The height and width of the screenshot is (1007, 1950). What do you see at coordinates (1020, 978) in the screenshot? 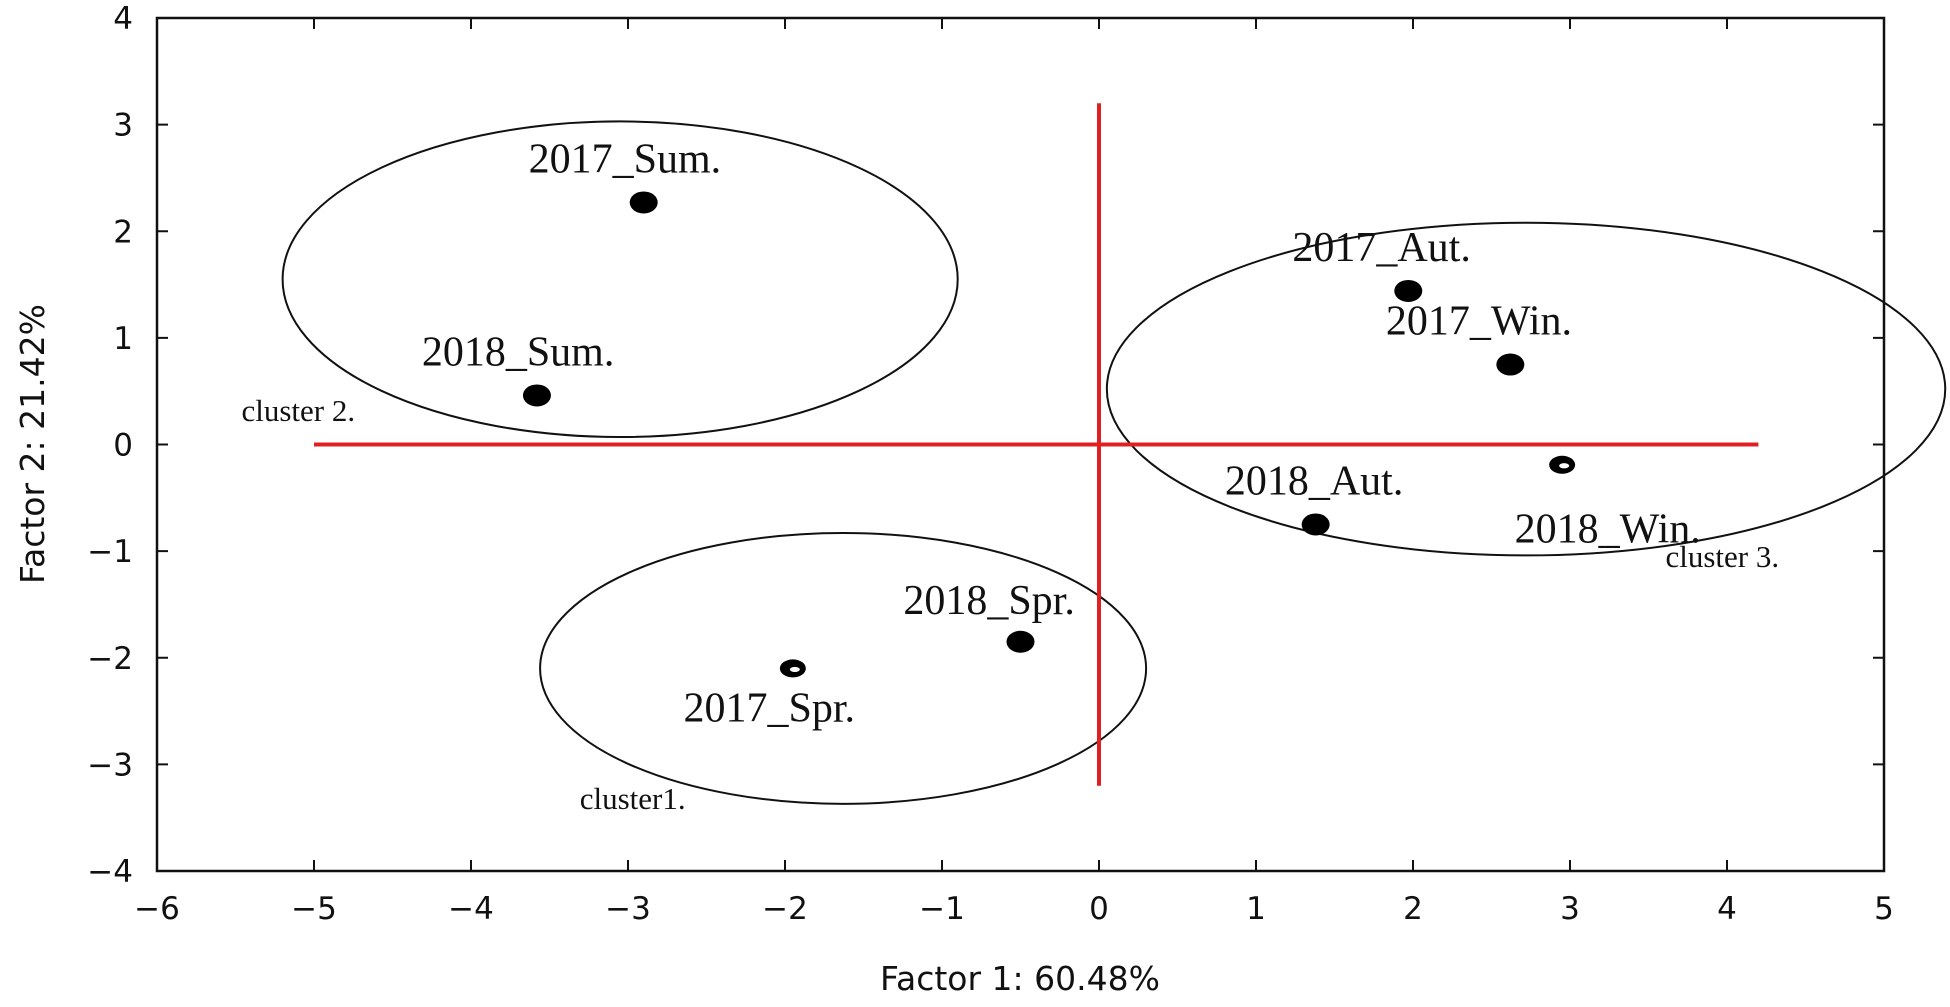
I see `x-axis-title: Factor 1: 60.48%` at bounding box center [1020, 978].